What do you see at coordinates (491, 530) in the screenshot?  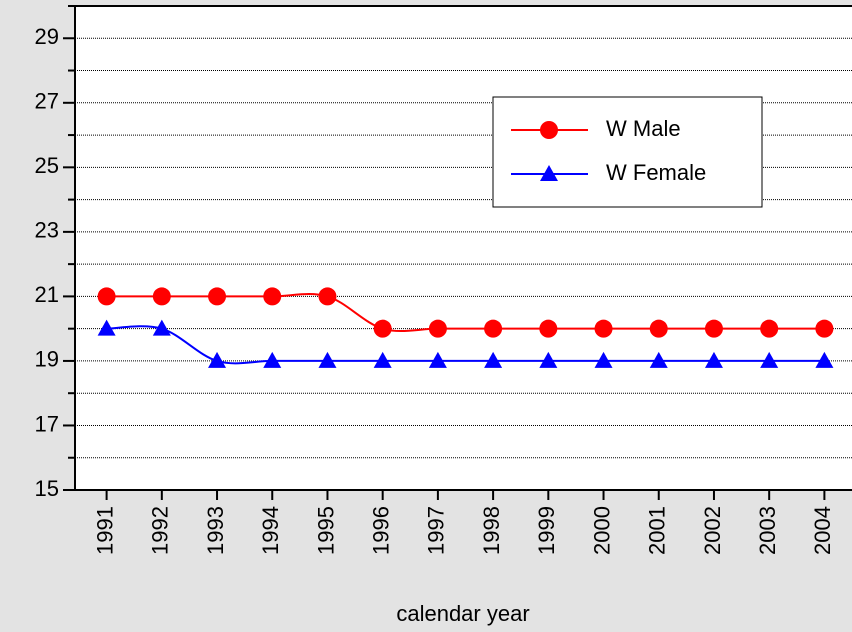 I see `x-tick-label: 1998` at bounding box center [491, 530].